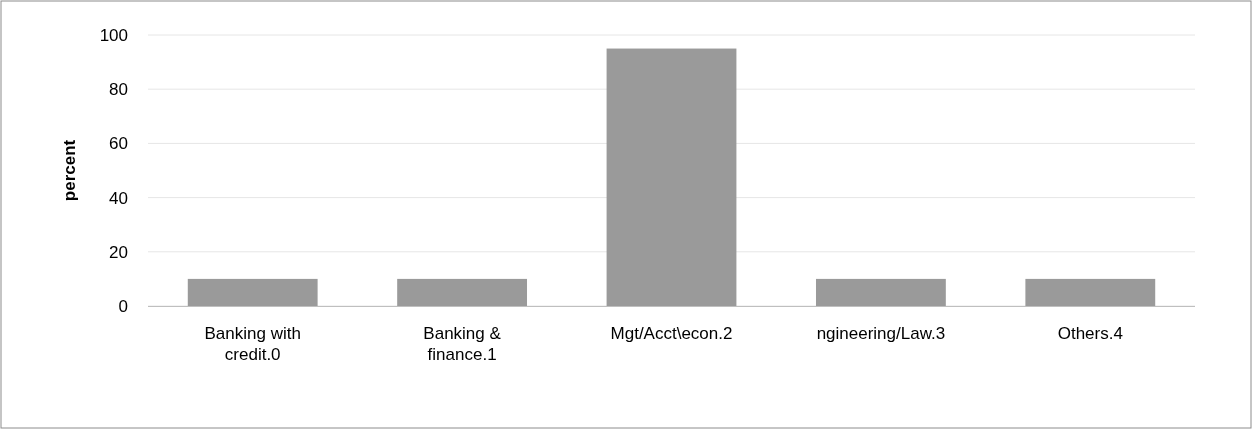 The width and height of the screenshot is (1253, 430). Describe the element at coordinates (671, 333) in the screenshot. I see `x-tick-label: Mgt/Acct\econ.2` at that location.